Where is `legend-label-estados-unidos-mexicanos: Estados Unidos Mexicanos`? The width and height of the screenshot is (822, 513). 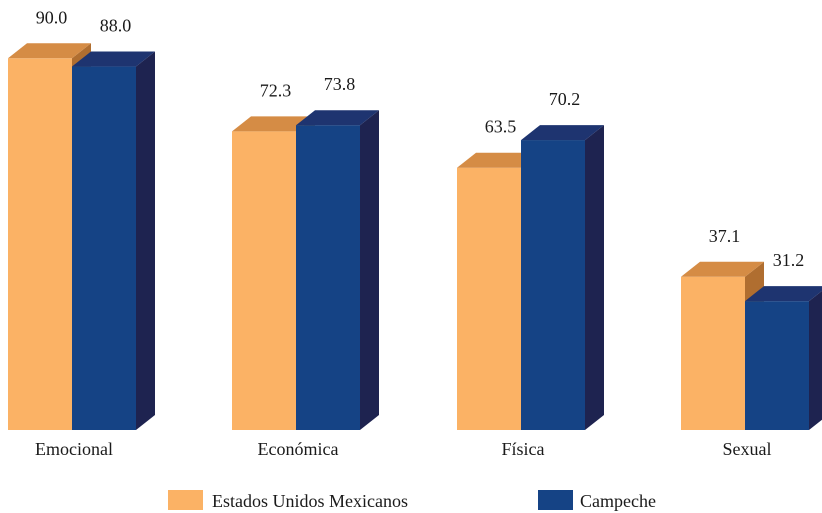 legend-label-estados-unidos-mexicanos: Estados Unidos Mexicanos is located at coordinates (310, 501).